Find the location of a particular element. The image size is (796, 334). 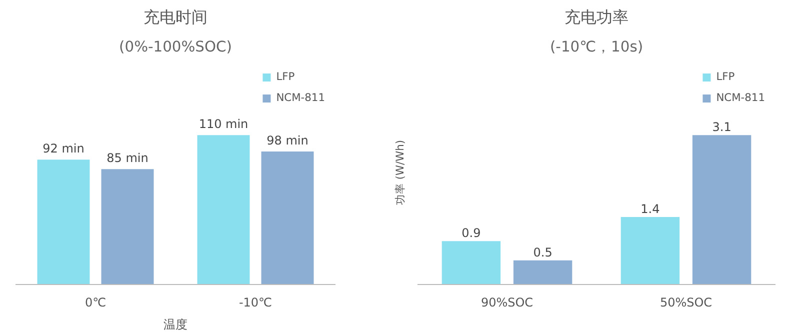

x-tick-label: 50%SOC is located at coordinates (686, 303).